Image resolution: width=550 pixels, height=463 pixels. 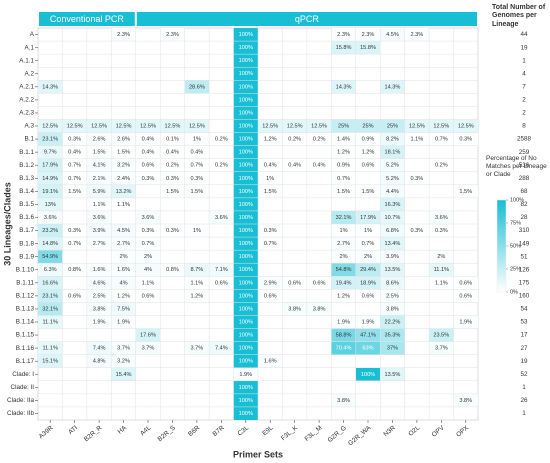 What do you see at coordinates (294, 166) in the screenshot?
I see `cell-label: 0.4%` at bounding box center [294, 166].